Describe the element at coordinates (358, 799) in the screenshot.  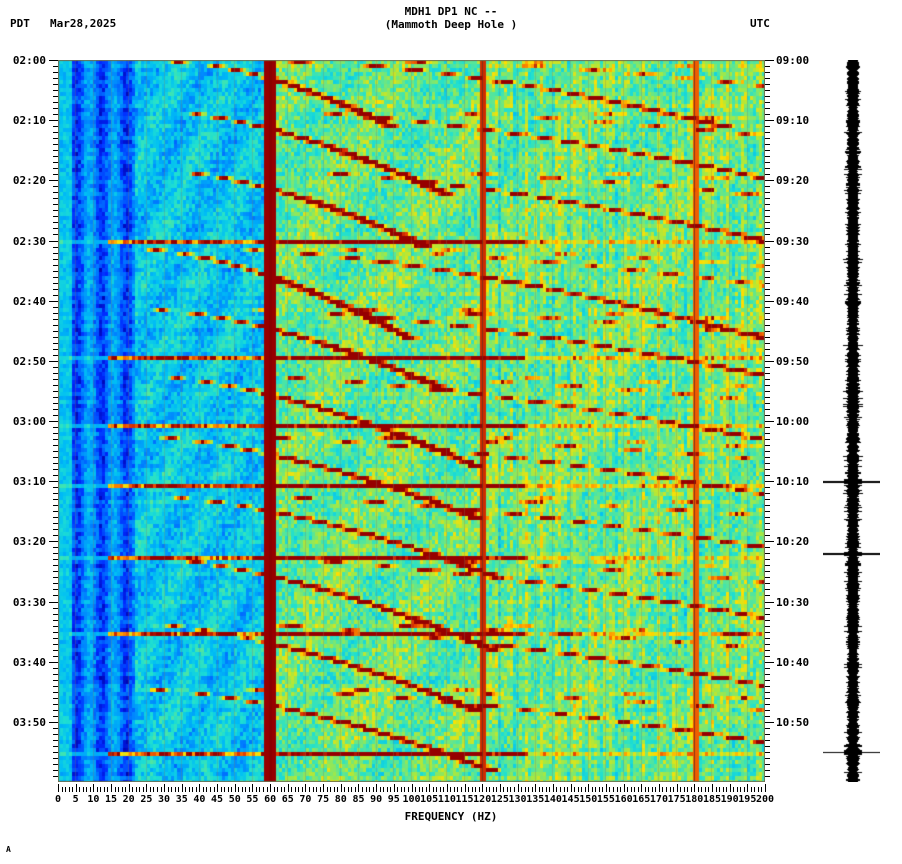
I see `frequency-tick-label: 85` at that location.